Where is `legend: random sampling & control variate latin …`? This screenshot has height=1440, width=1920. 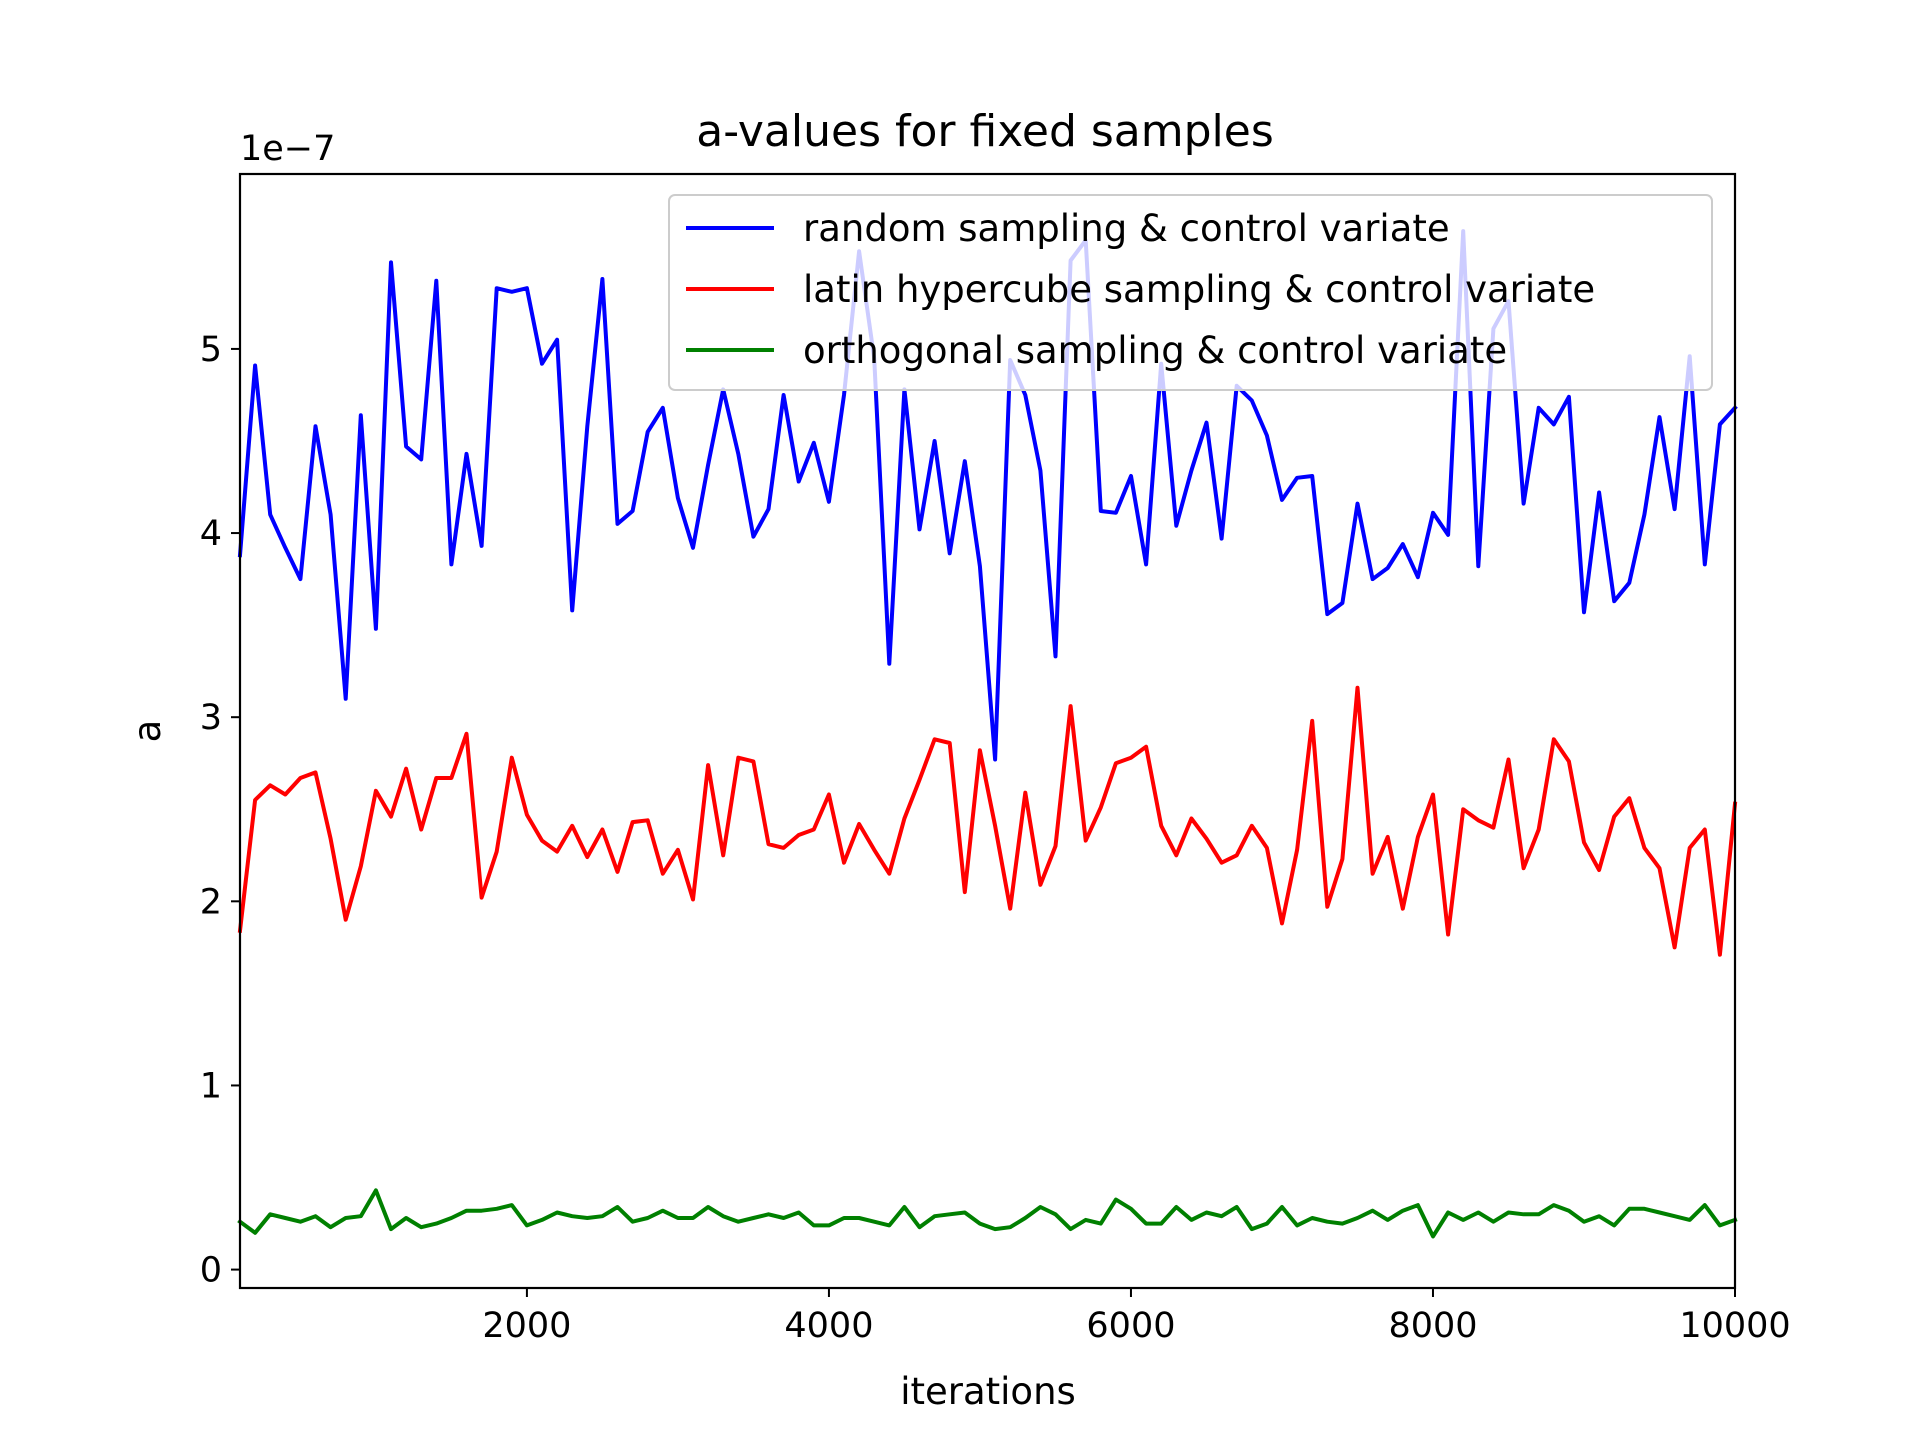
legend: random sampling & control variate latin … is located at coordinates (1190, 292).